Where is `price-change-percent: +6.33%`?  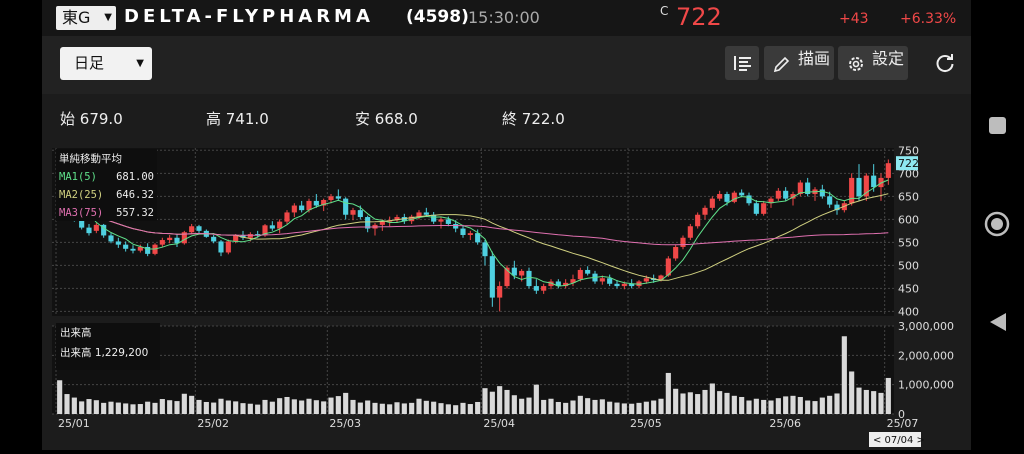 price-change-percent: +6.33% is located at coordinates (928, 19).